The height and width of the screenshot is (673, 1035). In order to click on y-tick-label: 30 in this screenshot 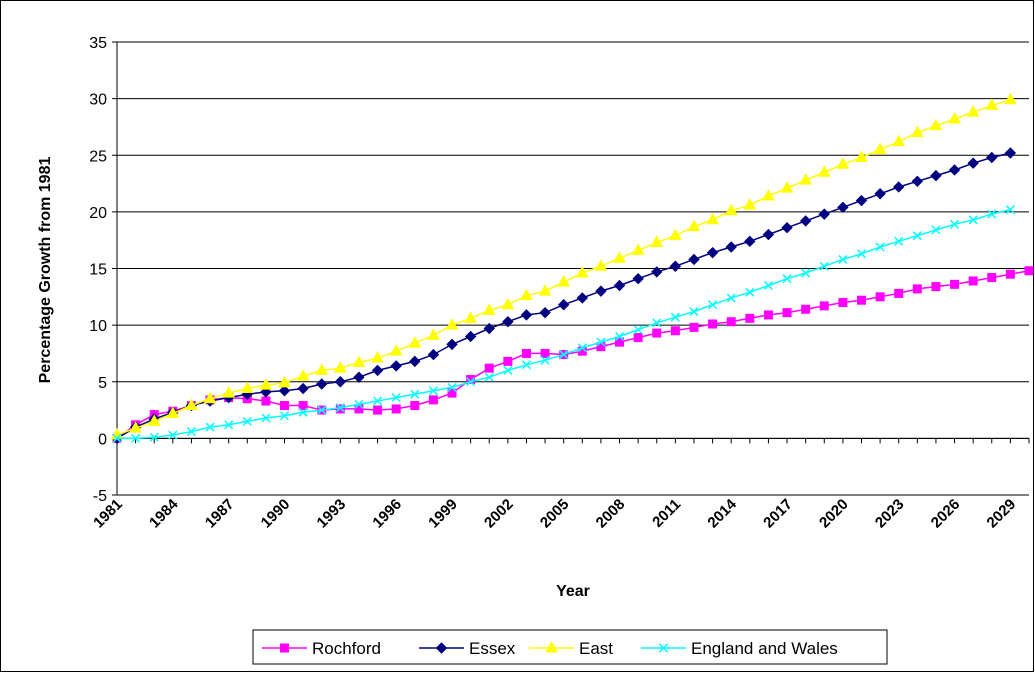, I will do `click(98, 100)`.